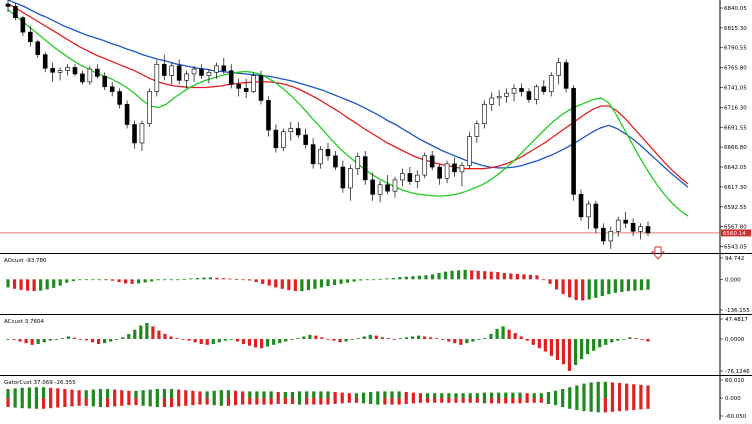  I want to click on price-tick-label: 6567.80, so click(735, 228).